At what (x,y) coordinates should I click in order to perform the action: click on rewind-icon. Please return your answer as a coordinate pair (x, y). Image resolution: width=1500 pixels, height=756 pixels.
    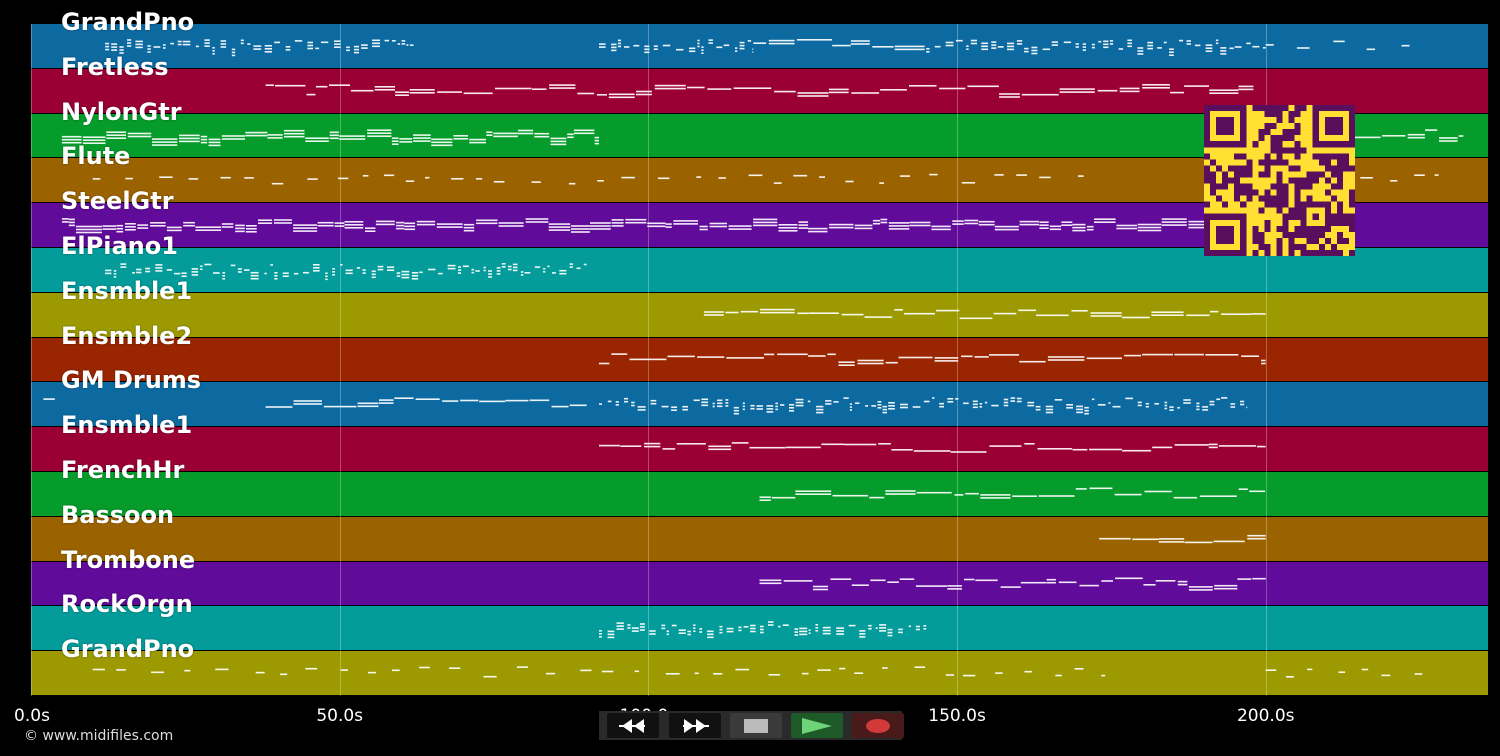
    Looking at the image, I should click on (632, 725).